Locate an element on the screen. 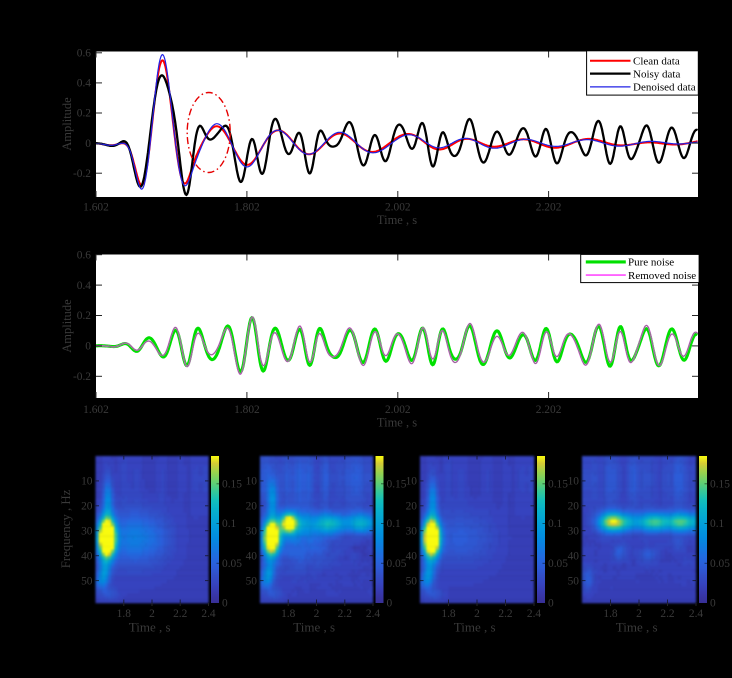  svg-text: Denoised data is located at coordinates (664, 88).